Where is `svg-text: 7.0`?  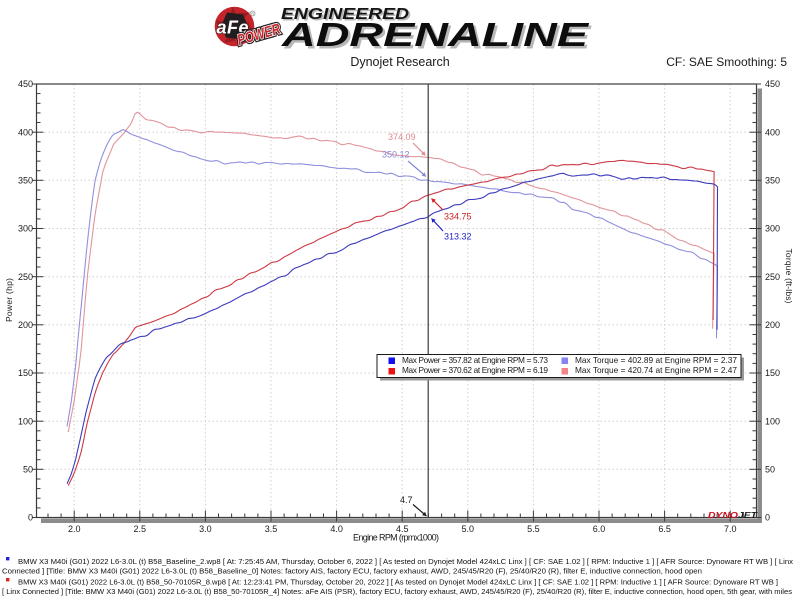
svg-text: 7.0 is located at coordinates (730, 529).